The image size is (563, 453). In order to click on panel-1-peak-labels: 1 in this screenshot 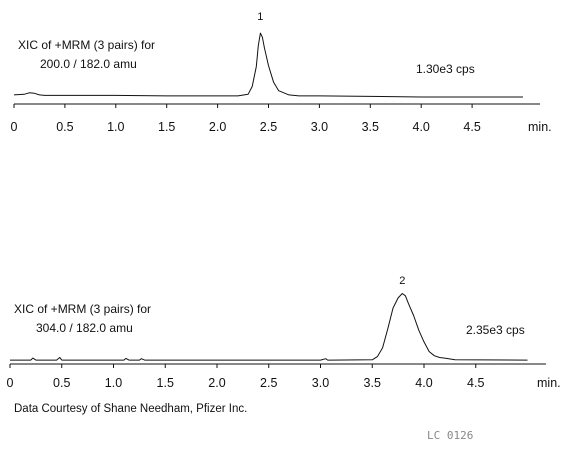, I will do `click(260, 17)`.